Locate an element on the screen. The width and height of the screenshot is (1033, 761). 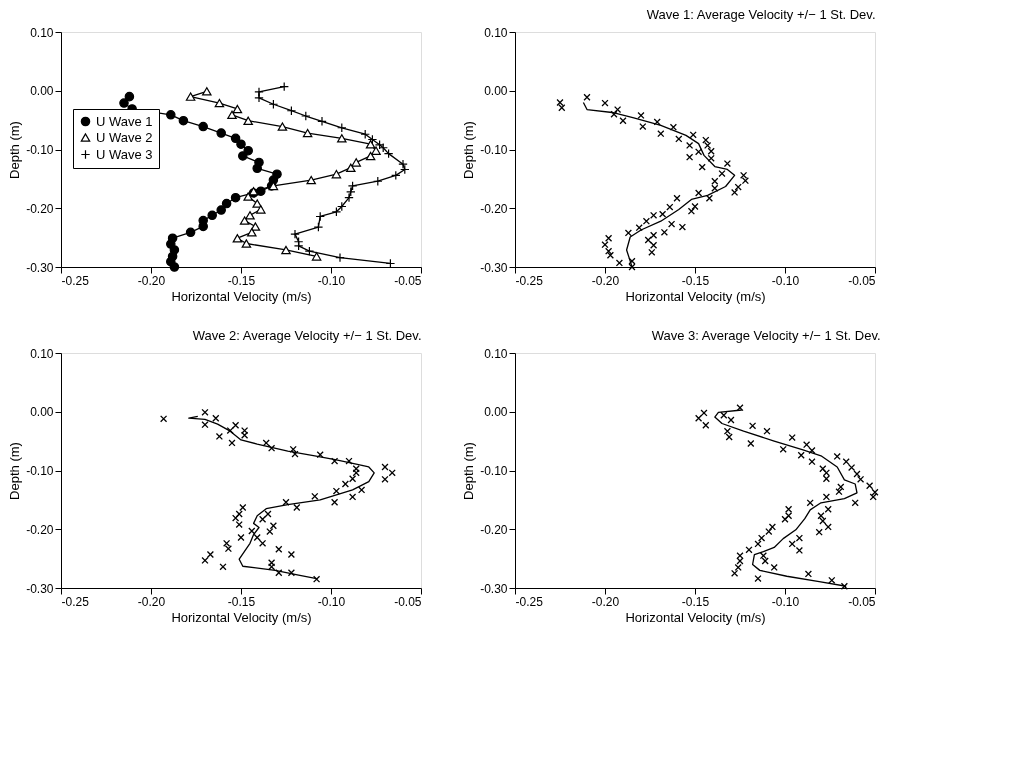
legend-label: U Wave 3 is located at coordinates (124, 154).